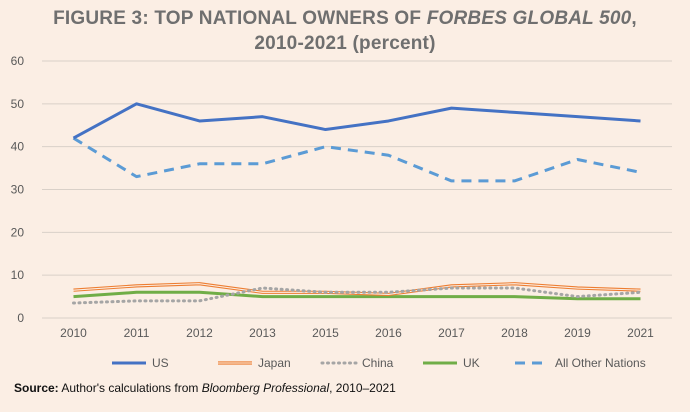  What do you see at coordinates (137, 333) in the screenshot?
I see `x-tick-label: 2011` at bounding box center [137, 333].